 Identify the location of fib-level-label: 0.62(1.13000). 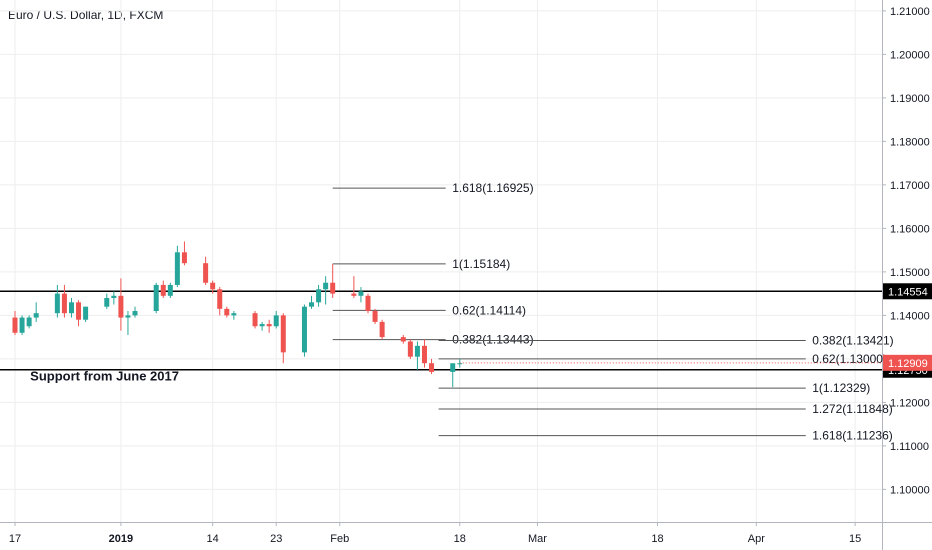
(849, 359).